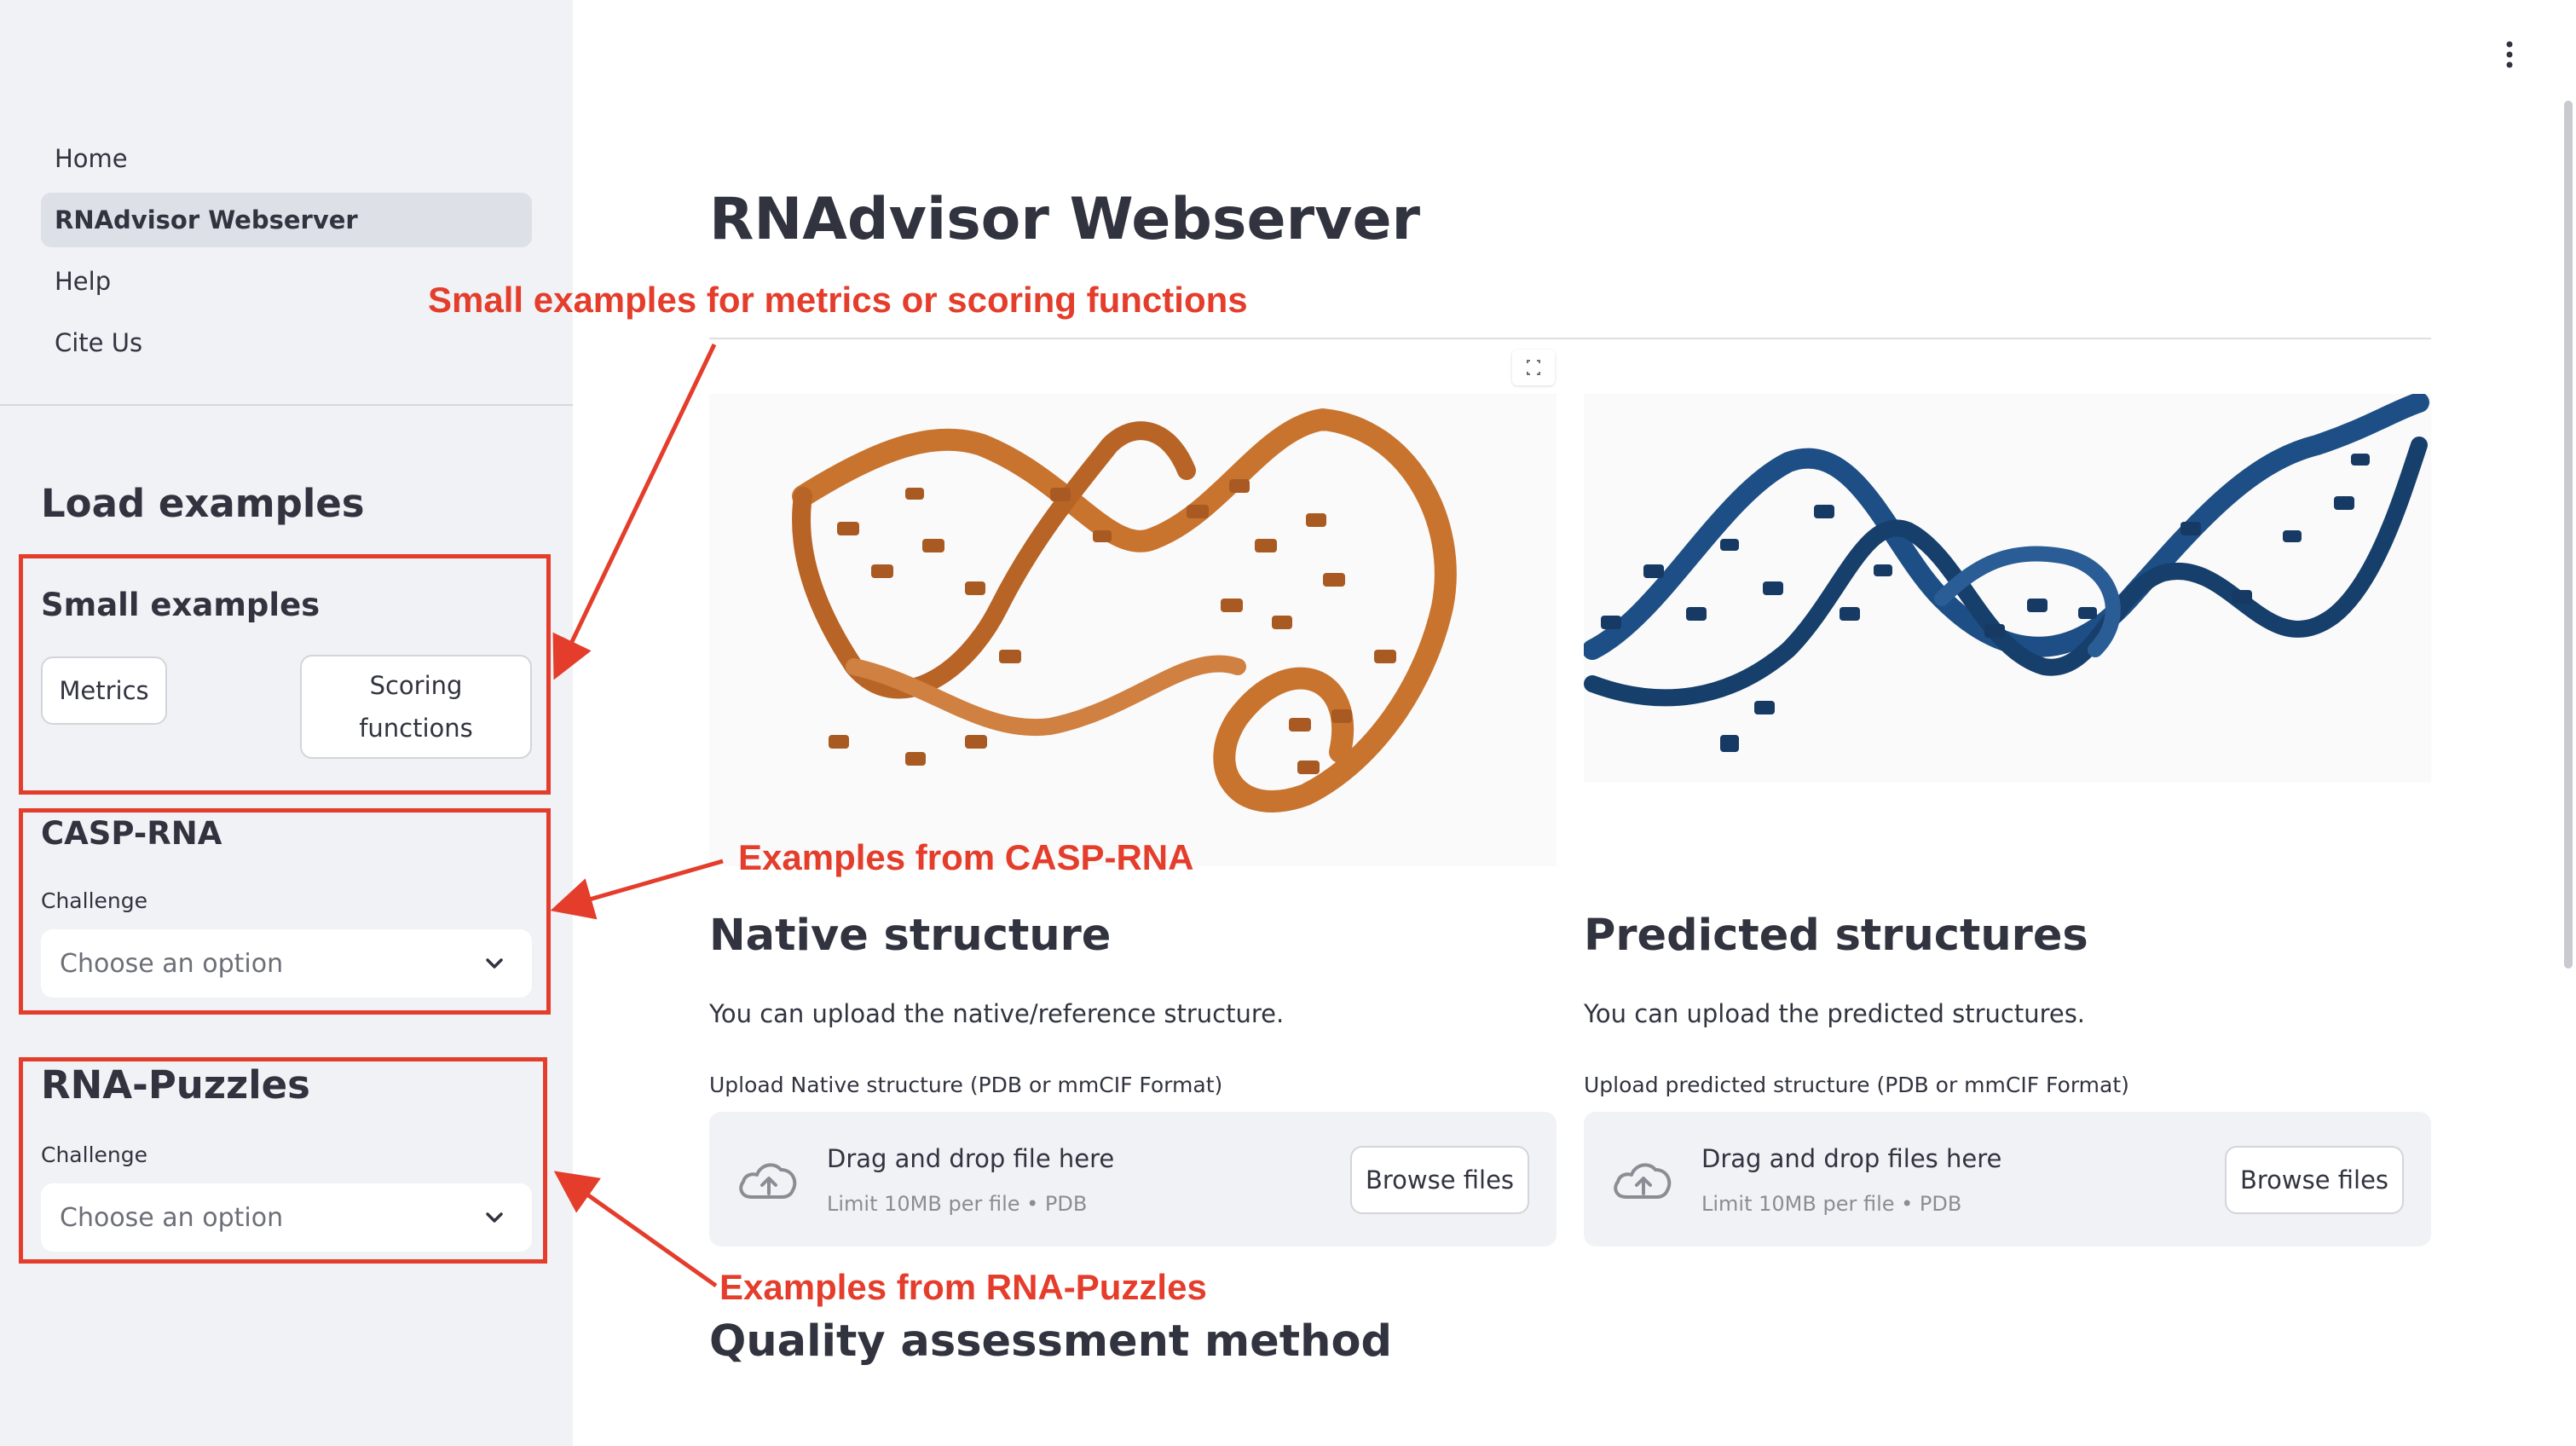 The width and height of the screenshot is (2576, 1446). I want to click on small-examples-title: Small examples, so click(181, 605).